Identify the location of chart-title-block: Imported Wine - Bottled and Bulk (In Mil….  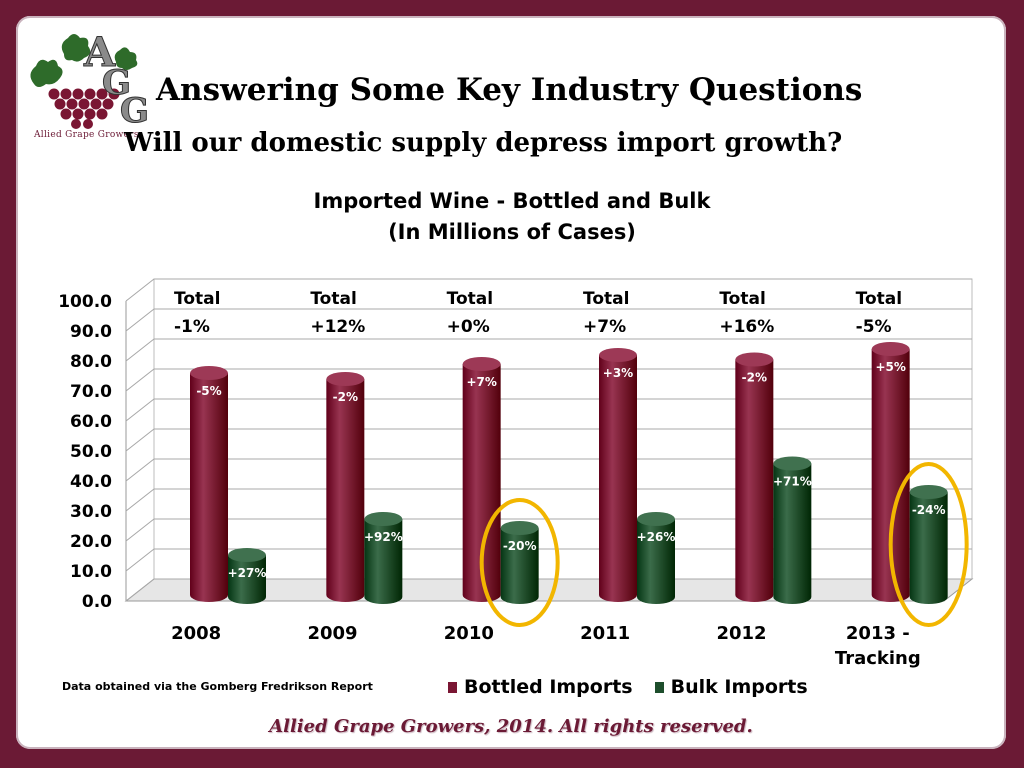
(512, 217).